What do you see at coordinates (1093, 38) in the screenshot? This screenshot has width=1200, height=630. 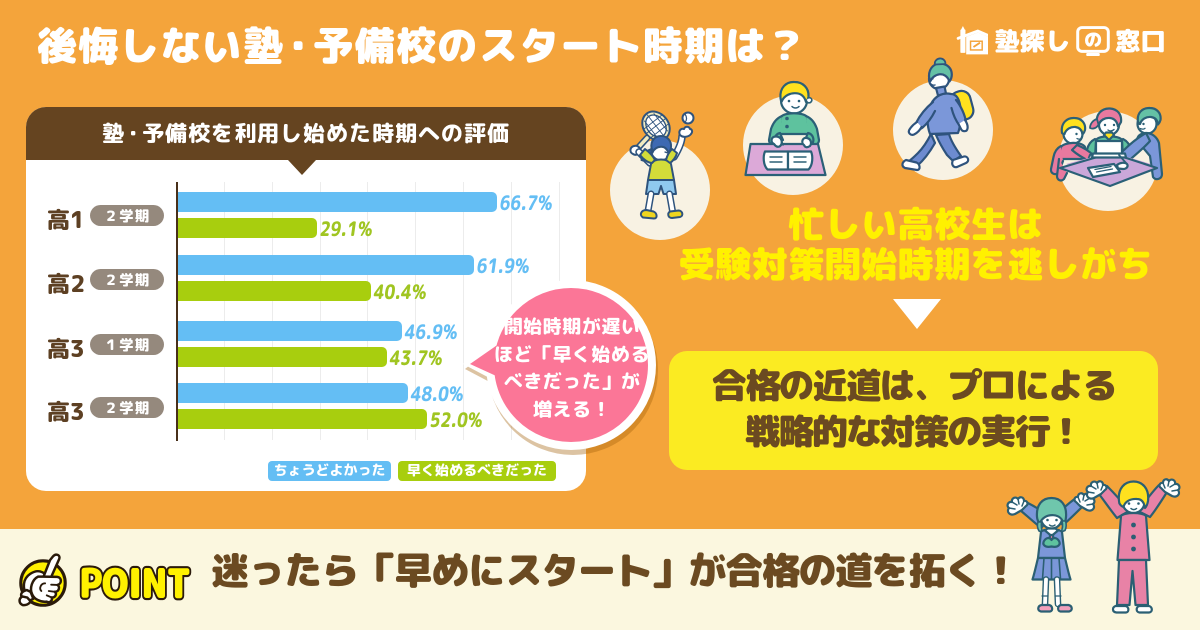 I see `svg-text: の` at bounding box center [1093, 38].